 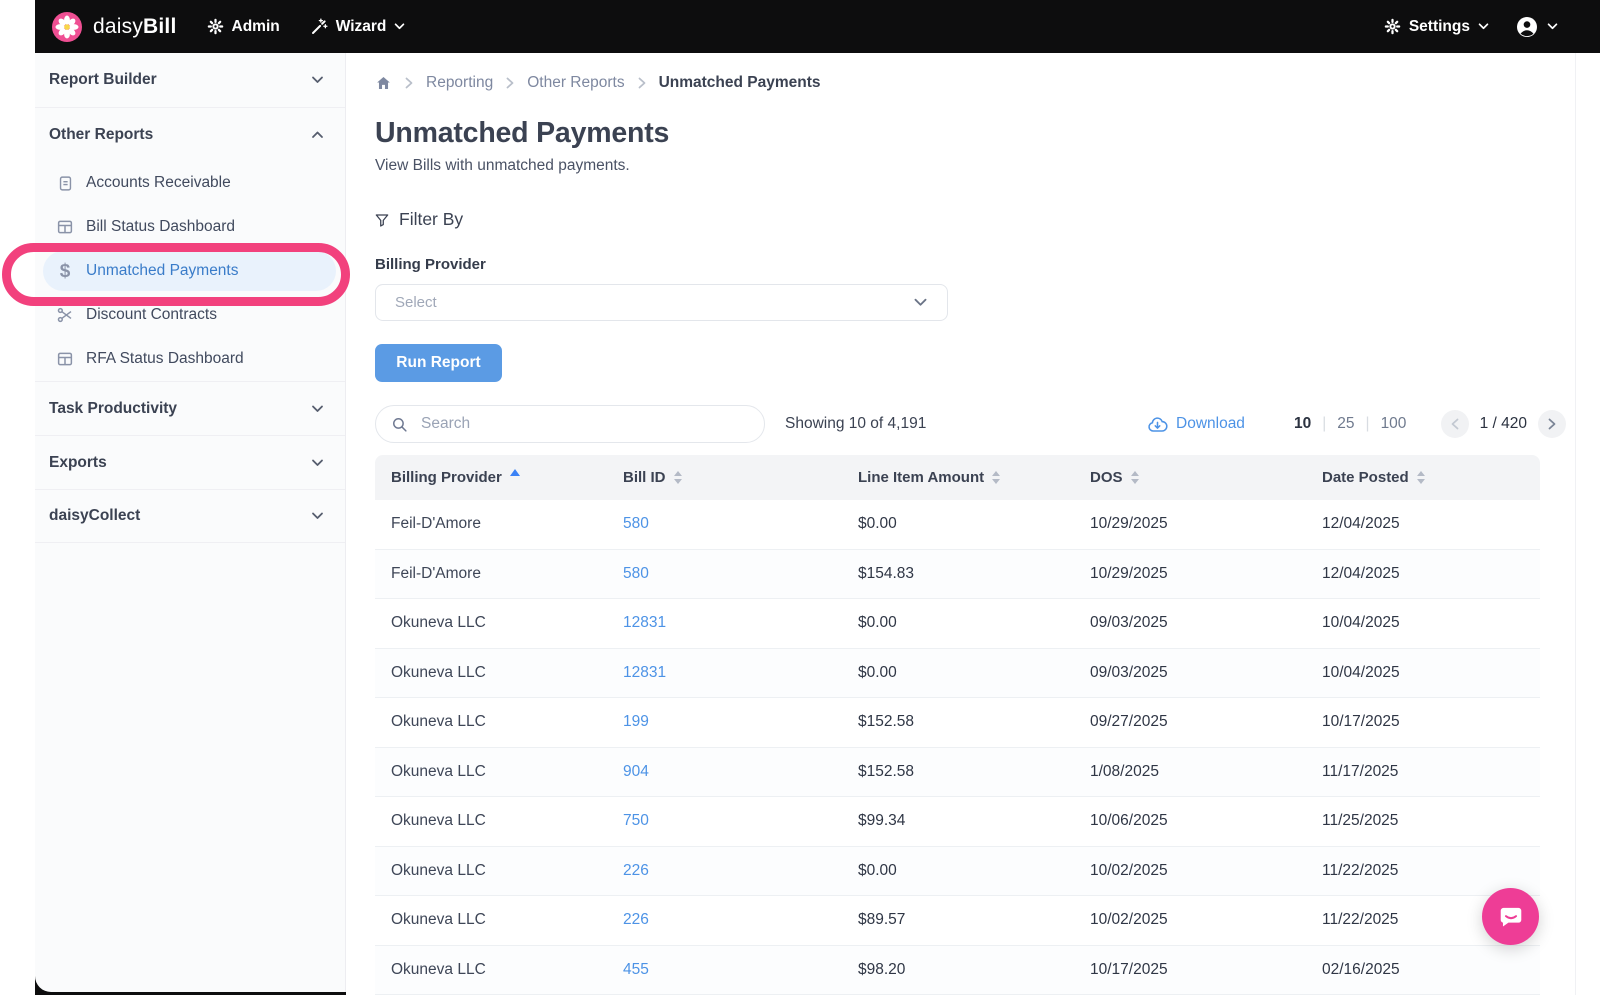 What do you see at coordinates (636, 969) in the screenshot?
I see `bill-id-link: 455` at bounding box center [636, 969].